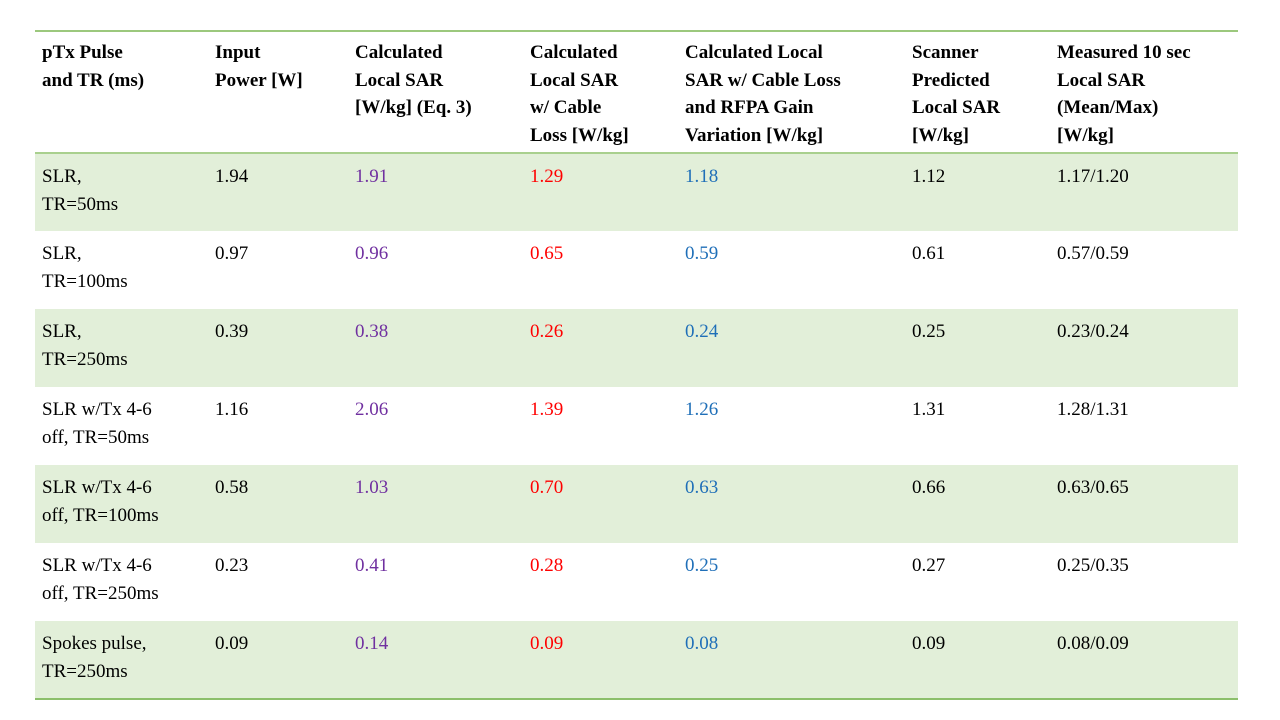  What do you see at coordinates (547, 409) in the screenshot?
I see `cell-sar-cable-loss: 1.39` at bounding box center [547, 409].